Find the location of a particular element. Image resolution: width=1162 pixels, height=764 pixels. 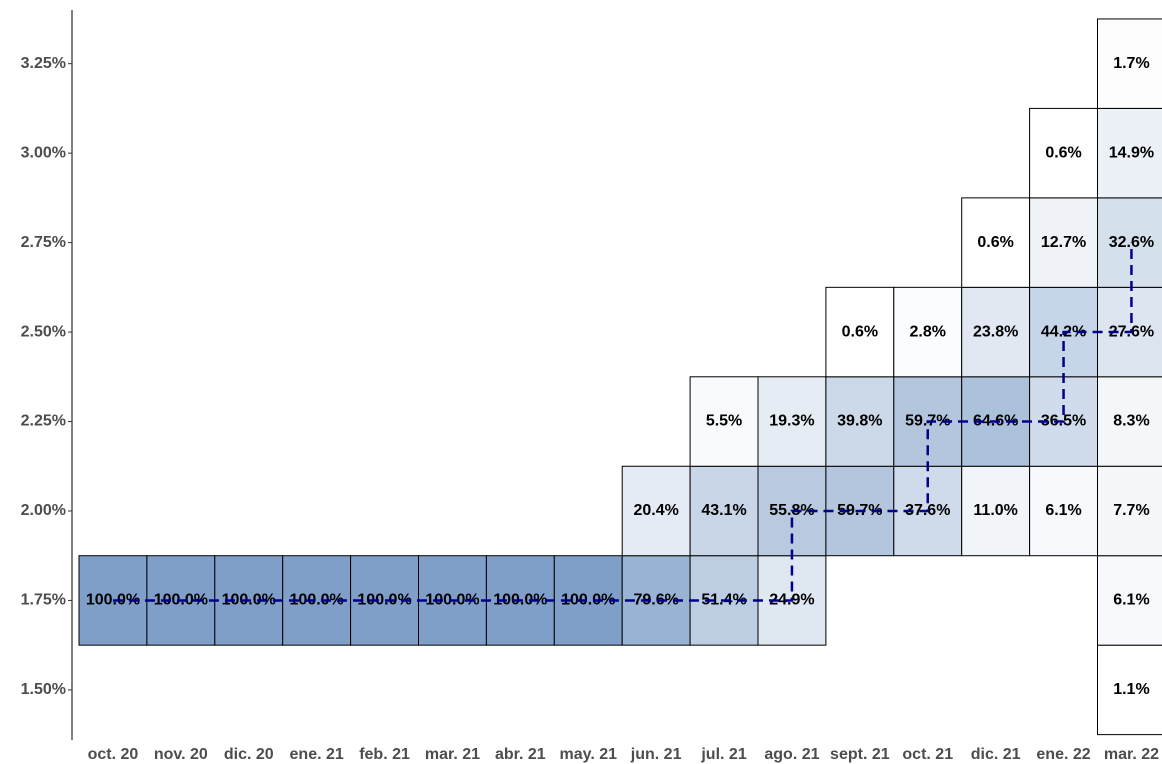

x-tick-label: may. 21 is located at coordinates (588, 754).